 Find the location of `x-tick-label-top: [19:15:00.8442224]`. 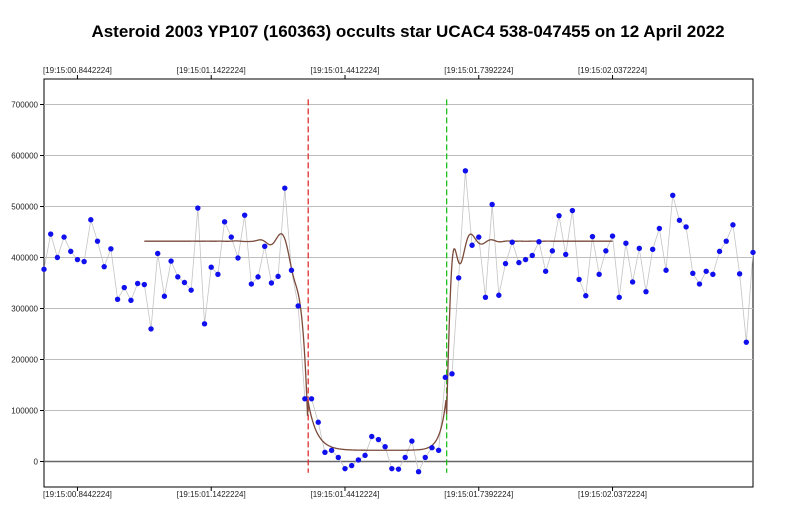

x-tick-label-top: [19:15:00.8442224] is located at coordinates (77, 70).